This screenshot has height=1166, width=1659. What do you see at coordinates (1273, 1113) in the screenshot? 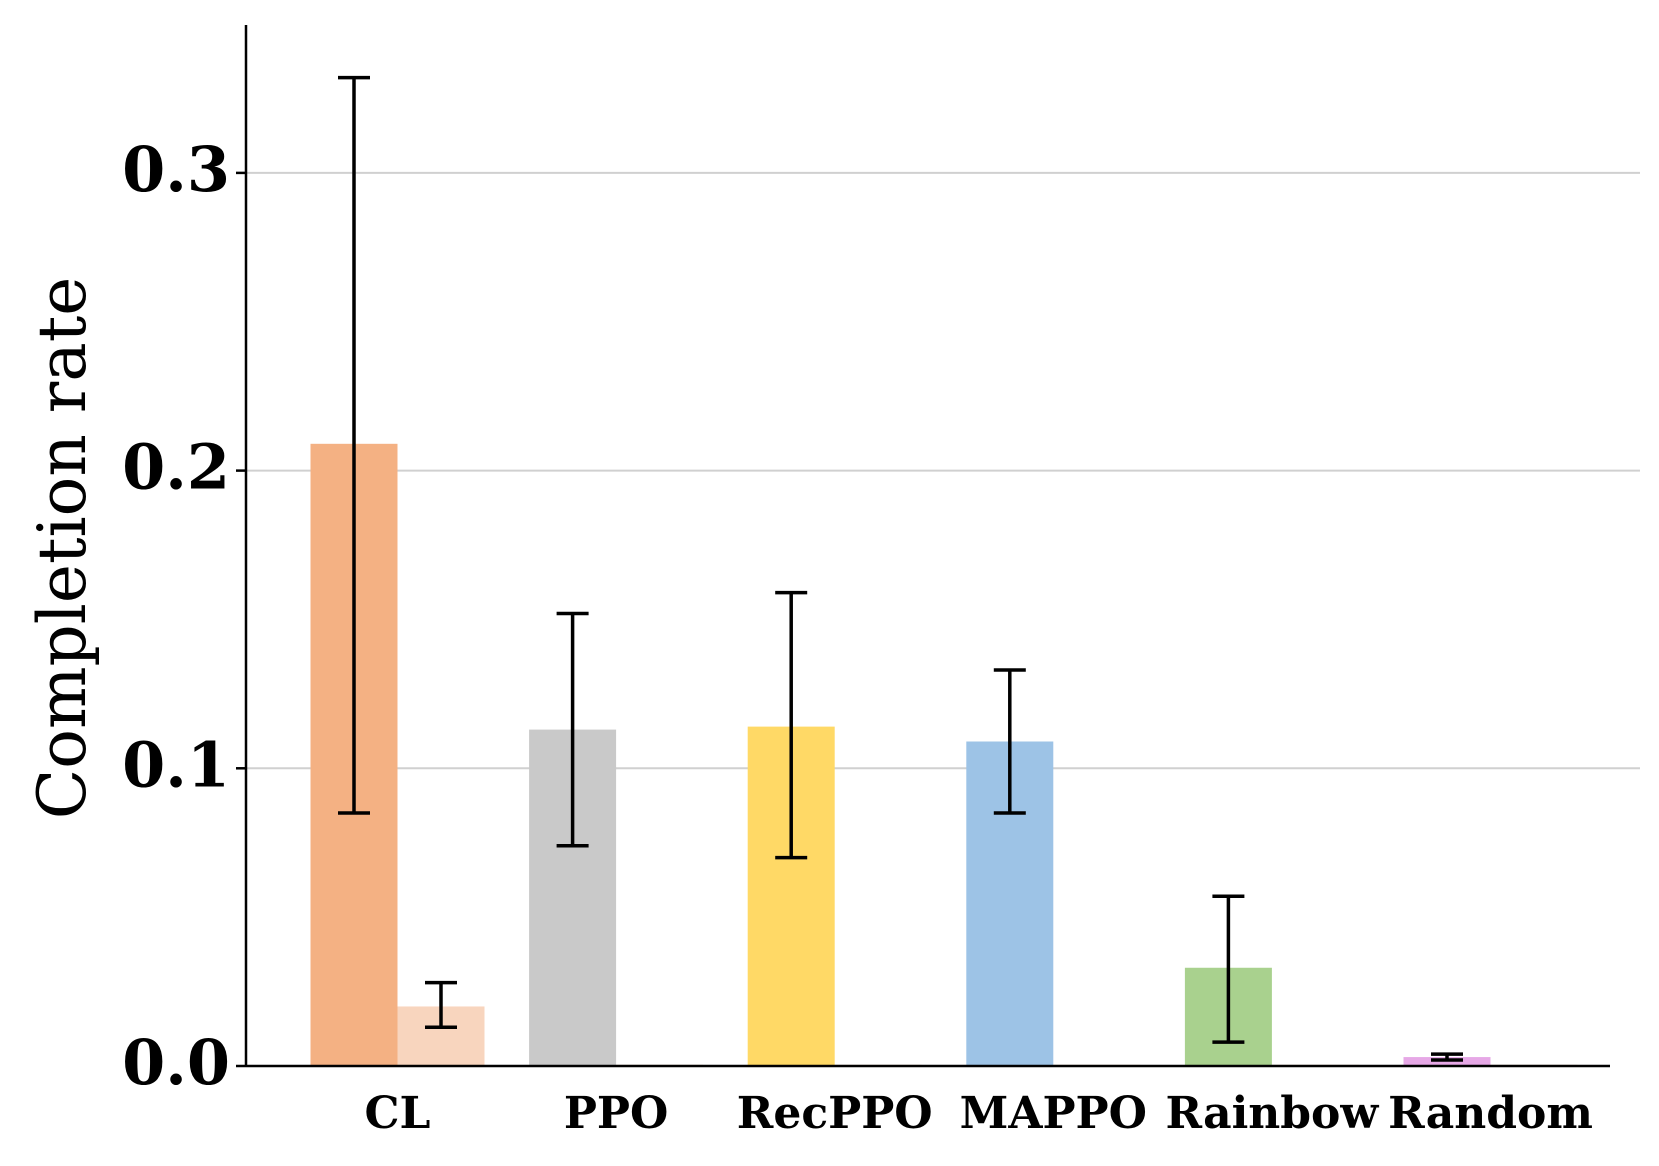
I see `xtick-label-4: Rainbow` at bounding box center [1273, 1113].